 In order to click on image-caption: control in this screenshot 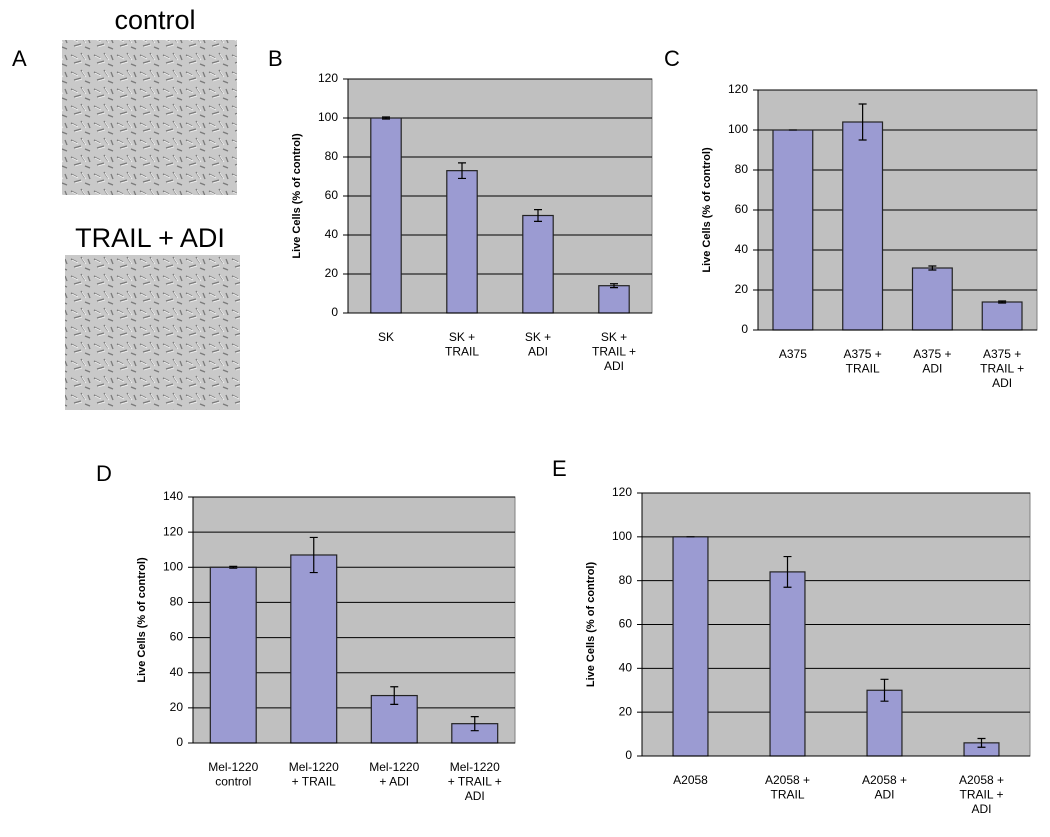, I will do `click(154, 20)`.